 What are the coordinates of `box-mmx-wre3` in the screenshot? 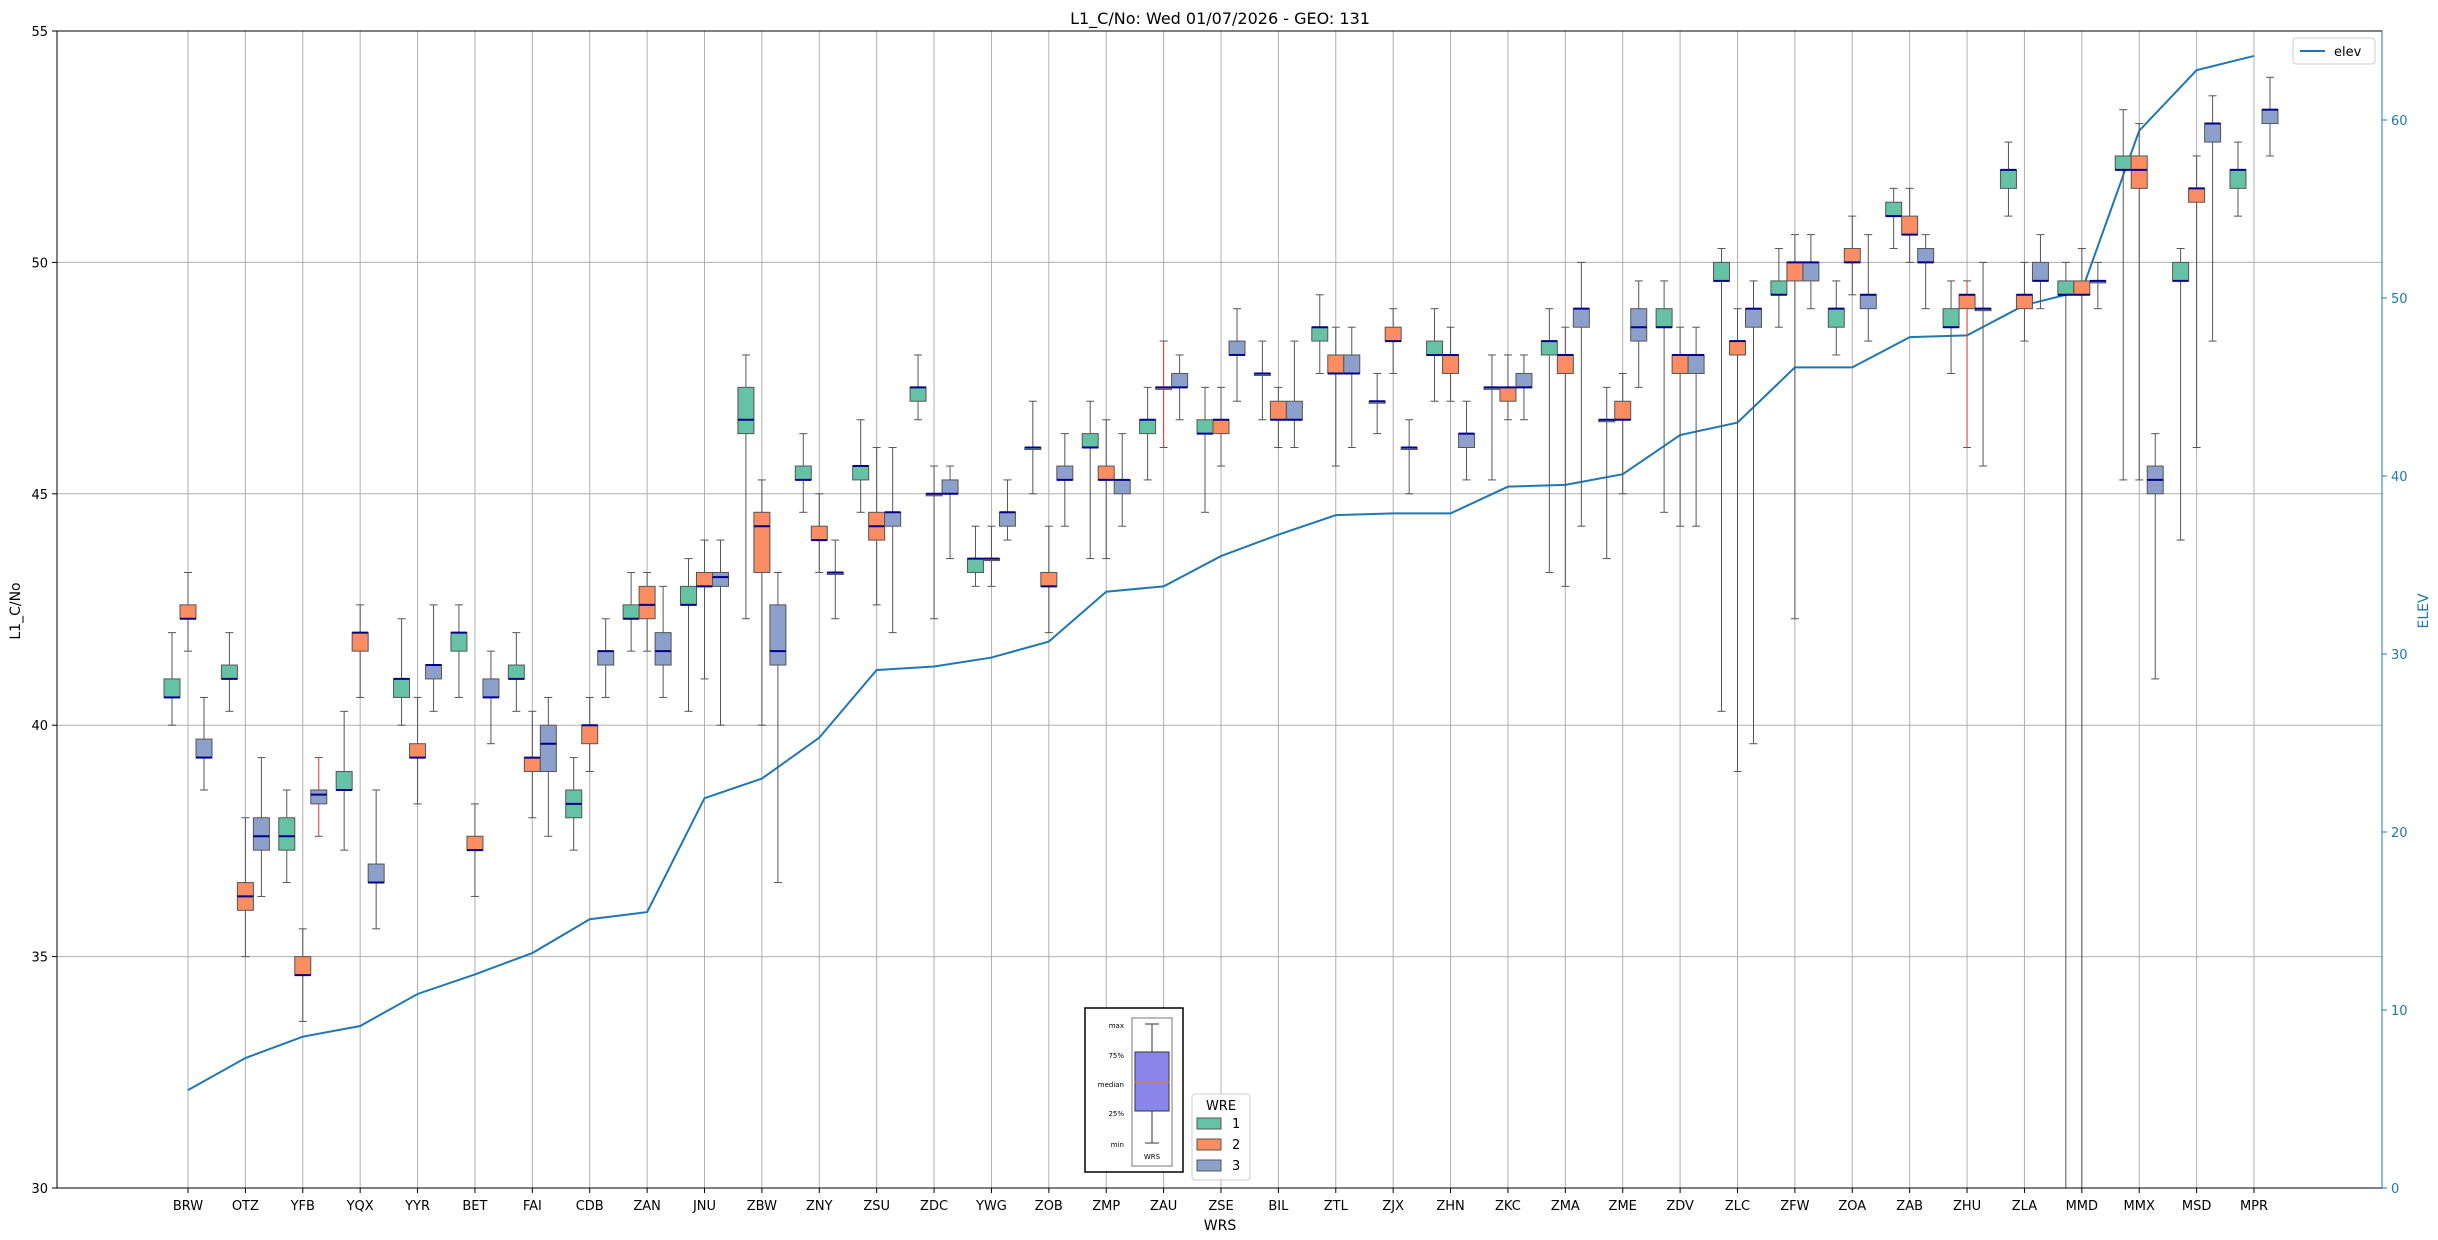 It's located at (2155, 556).